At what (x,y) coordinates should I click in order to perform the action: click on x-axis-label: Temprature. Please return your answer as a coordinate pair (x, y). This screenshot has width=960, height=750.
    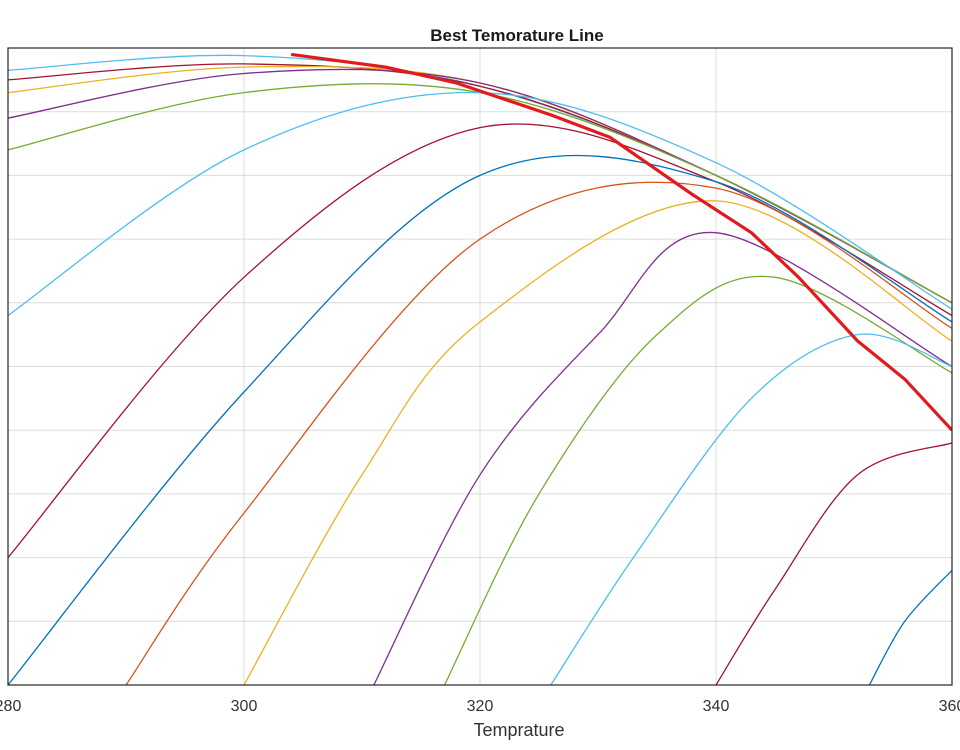
    Looking at the image, I should click on (518, 730).